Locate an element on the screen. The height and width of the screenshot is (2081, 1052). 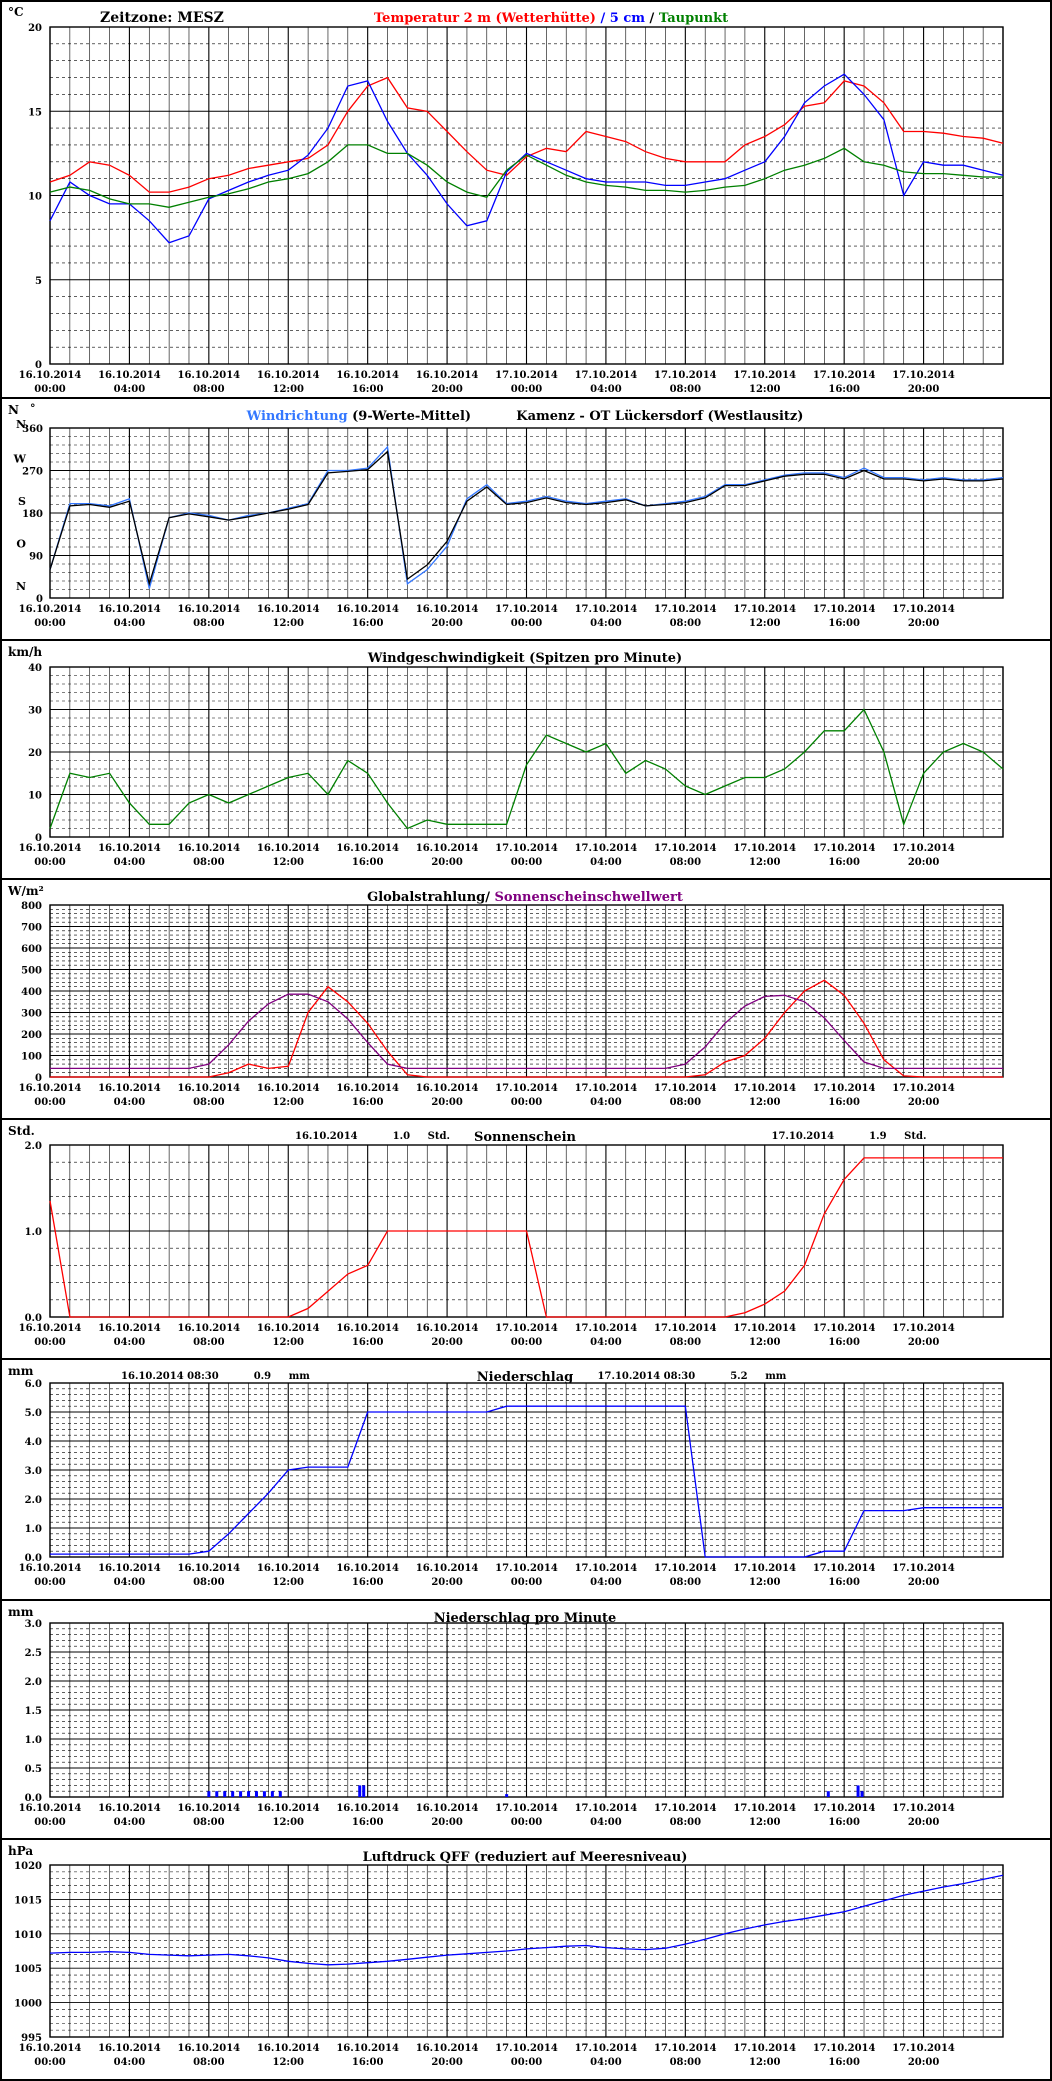
y-tick-label: 15 is located at coordinates (35, 112).